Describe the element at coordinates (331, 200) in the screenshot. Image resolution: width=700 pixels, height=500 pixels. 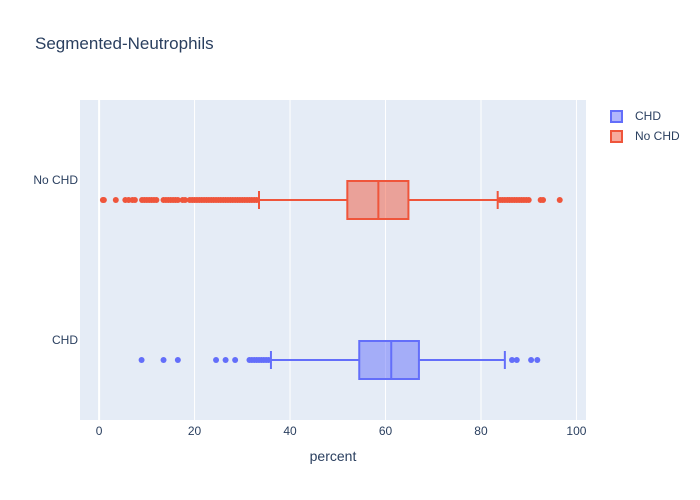
I see `box-no-chd` at that location.